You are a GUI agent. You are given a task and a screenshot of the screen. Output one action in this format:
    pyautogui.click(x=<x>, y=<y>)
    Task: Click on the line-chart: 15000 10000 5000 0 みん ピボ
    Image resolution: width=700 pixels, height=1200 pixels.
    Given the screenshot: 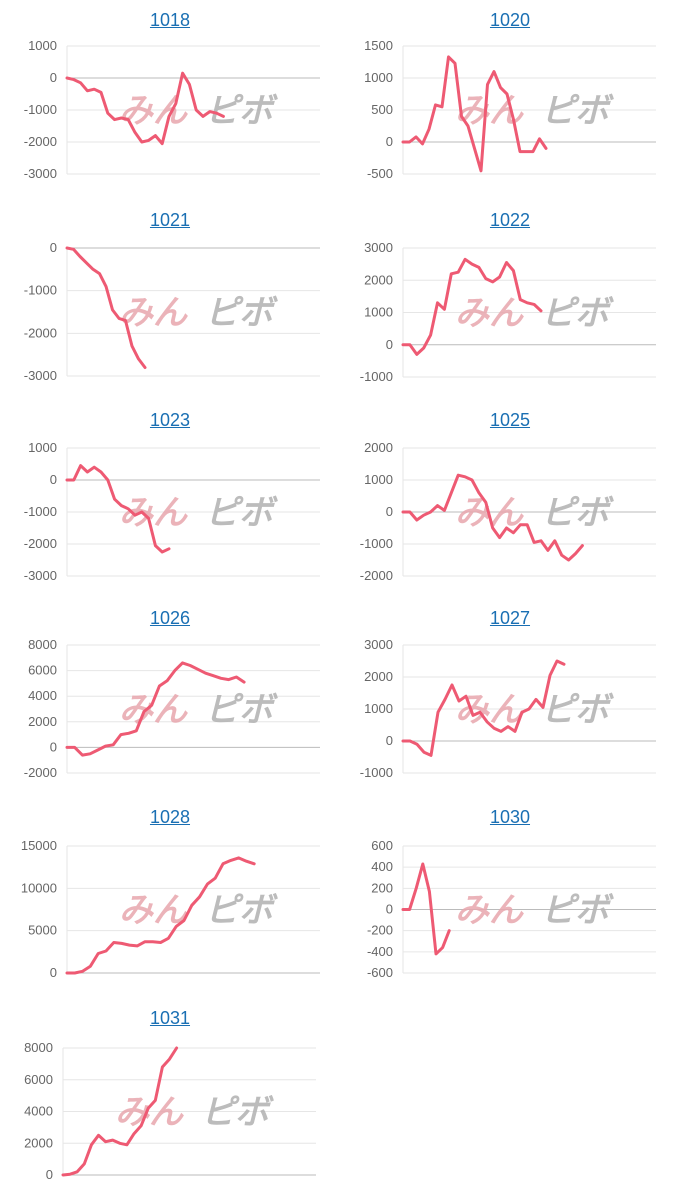 What is the action you would take?
    pyautogui.click(x=170, y=909)
    